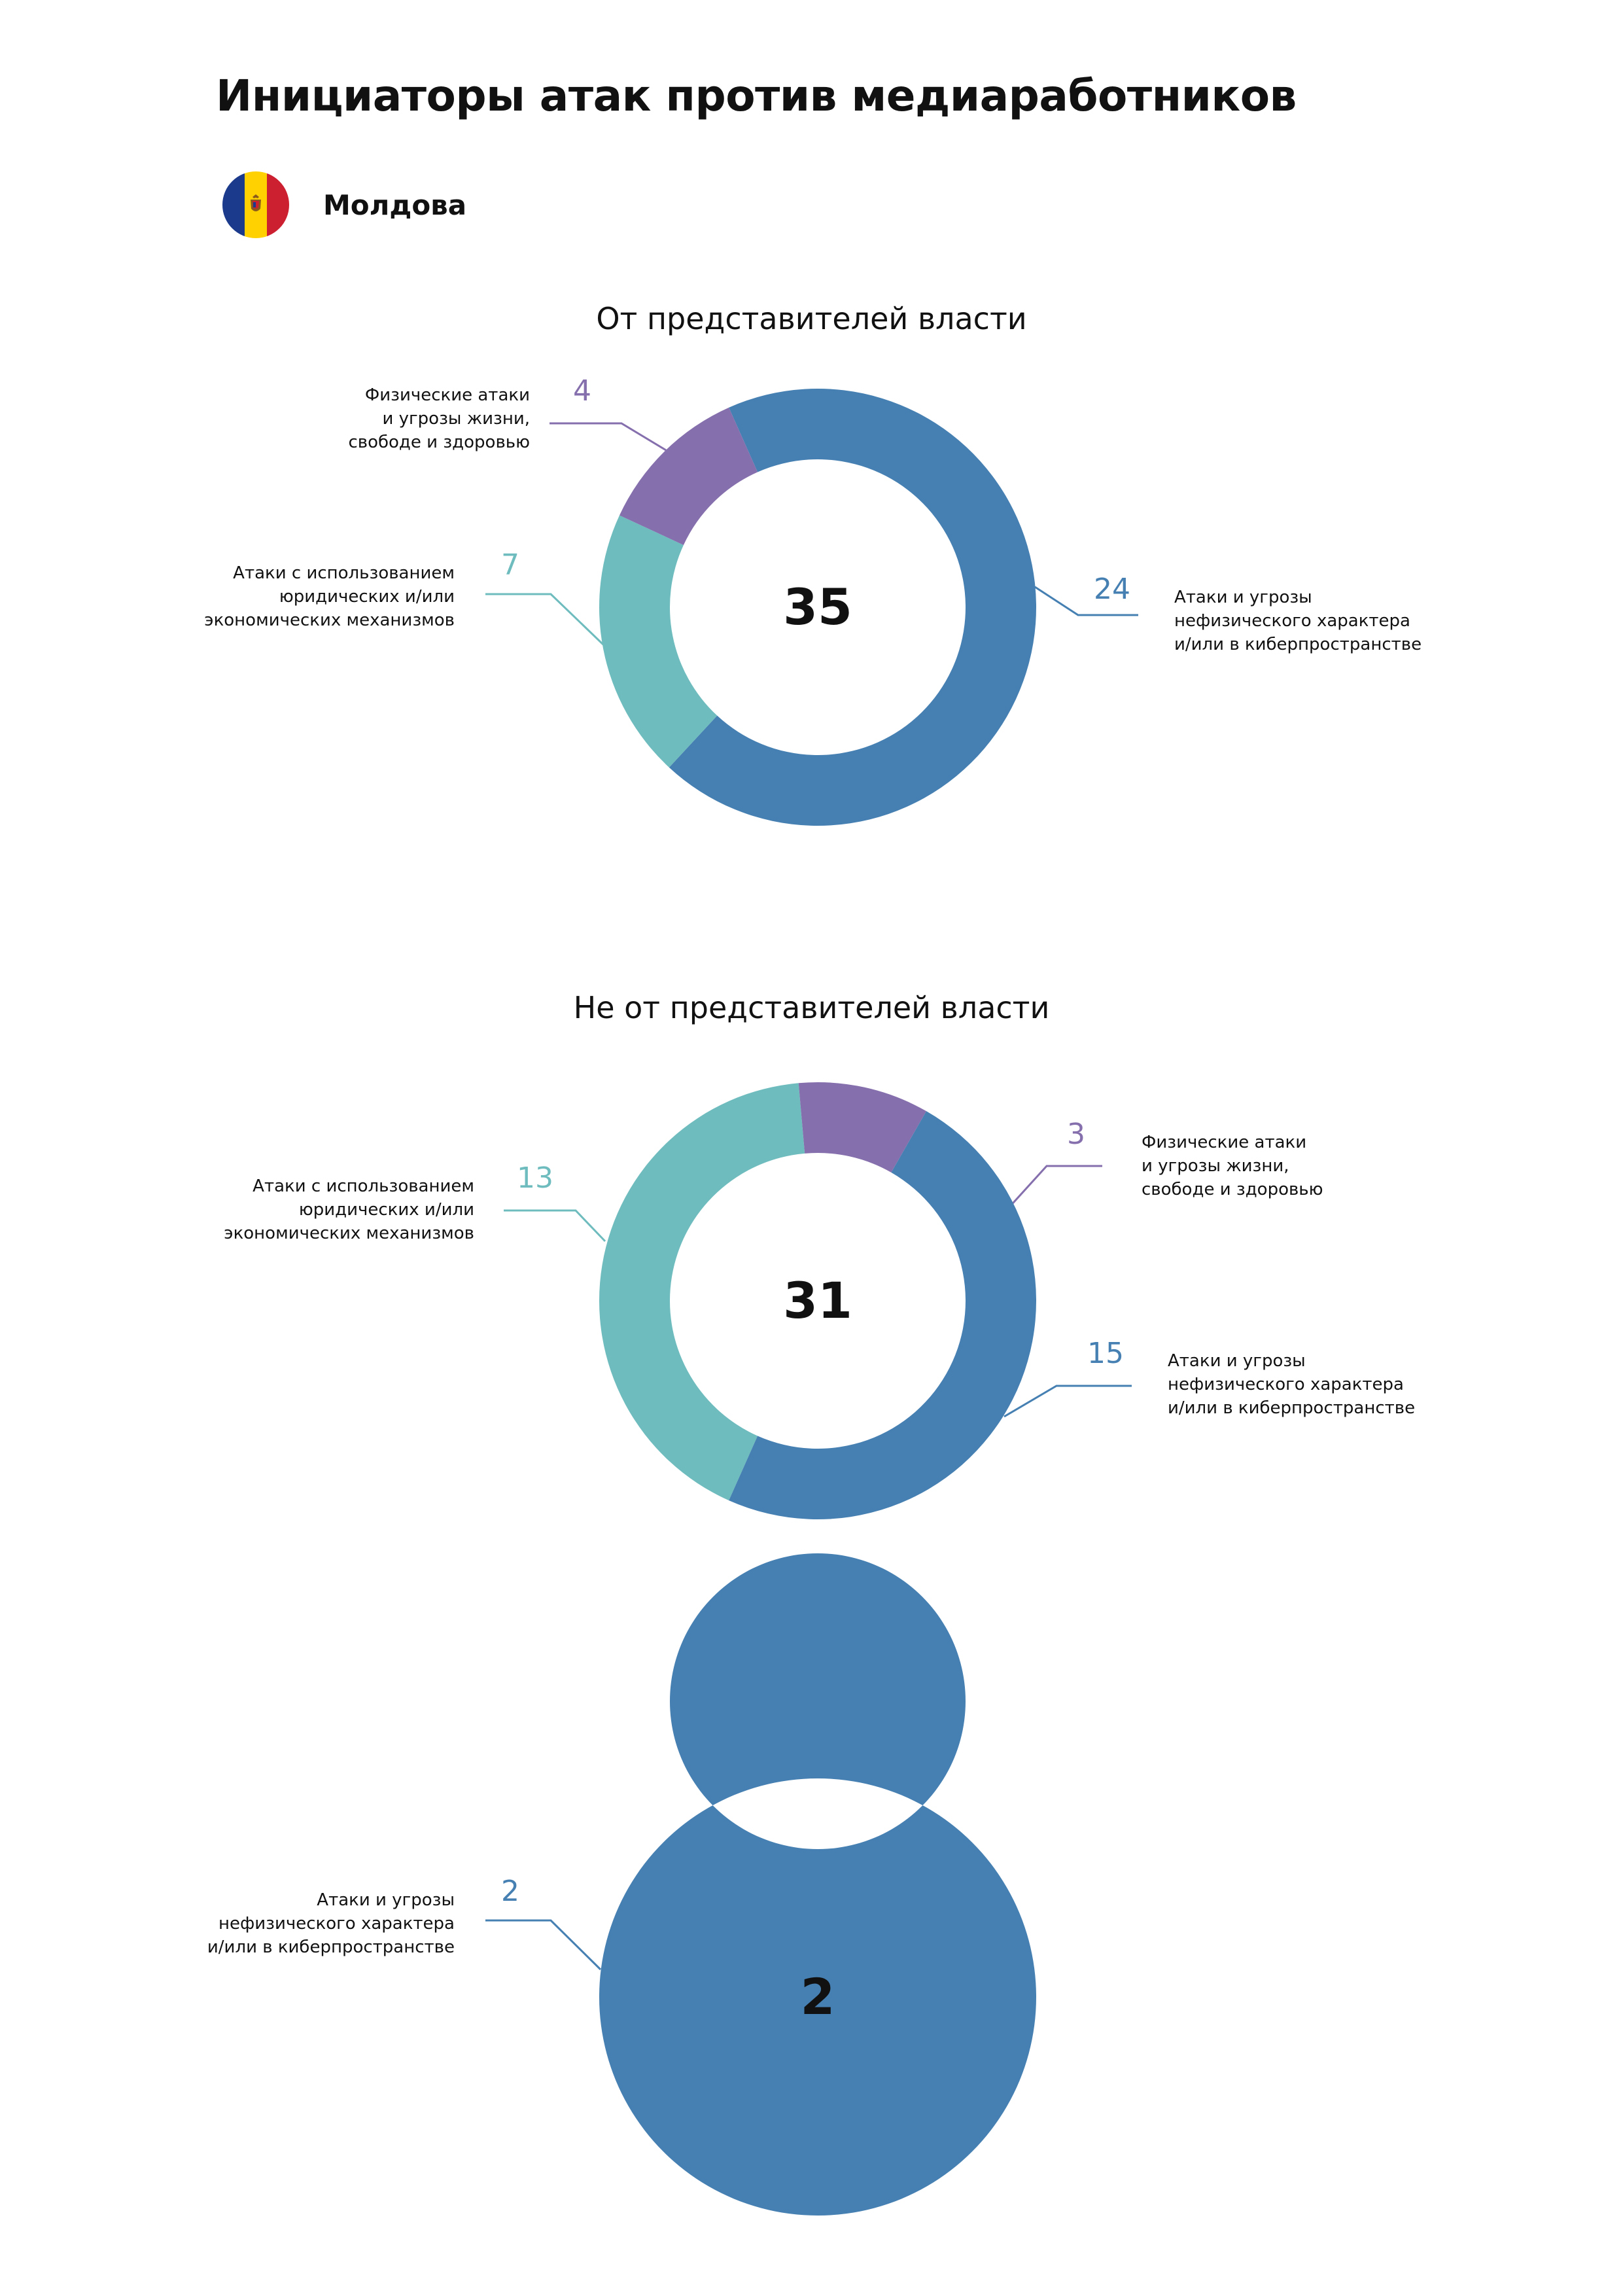 Image resolution: width=1623 pixels, height=2296 pixels. Describe the element at coordinates (812, 1008) in the screenshot. I see `chart-2-title: Не от представителей власти` at that location.